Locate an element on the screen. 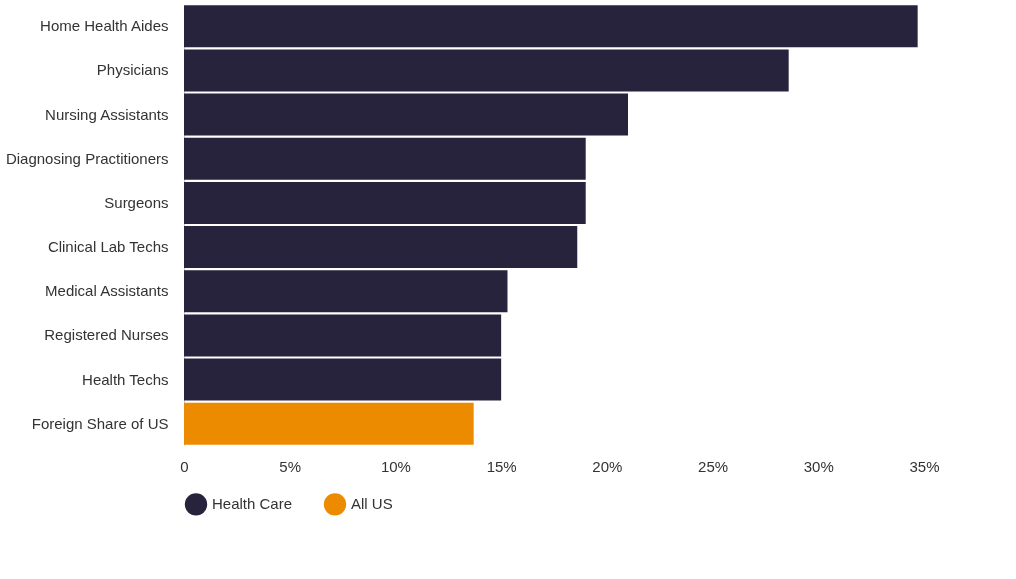 This screenshot has height=579, width=1016. y-tick-label: Home Health Aides is located at coordinates (104, 26).